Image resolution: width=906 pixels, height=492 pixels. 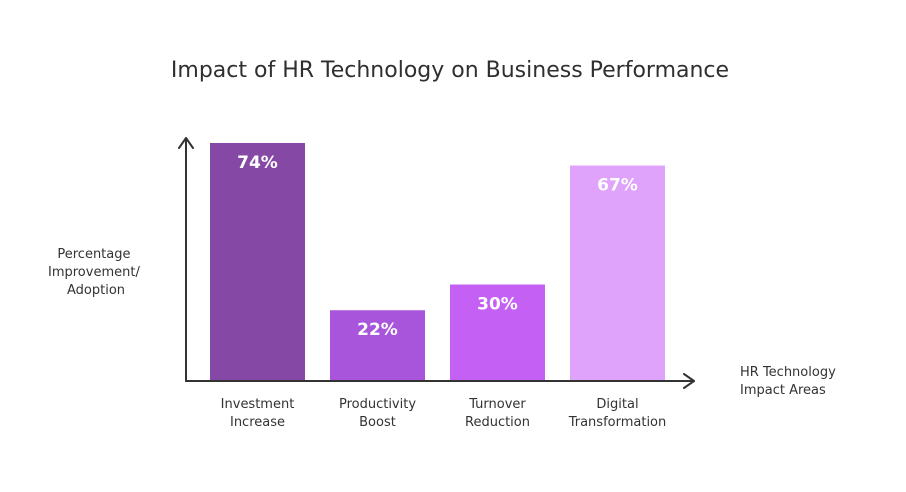 What do you see at coordinates (790, 381) in the screenshot?
I see `x-axis-label: HR Technology Impact Areas` at bounding box center [790, 381].